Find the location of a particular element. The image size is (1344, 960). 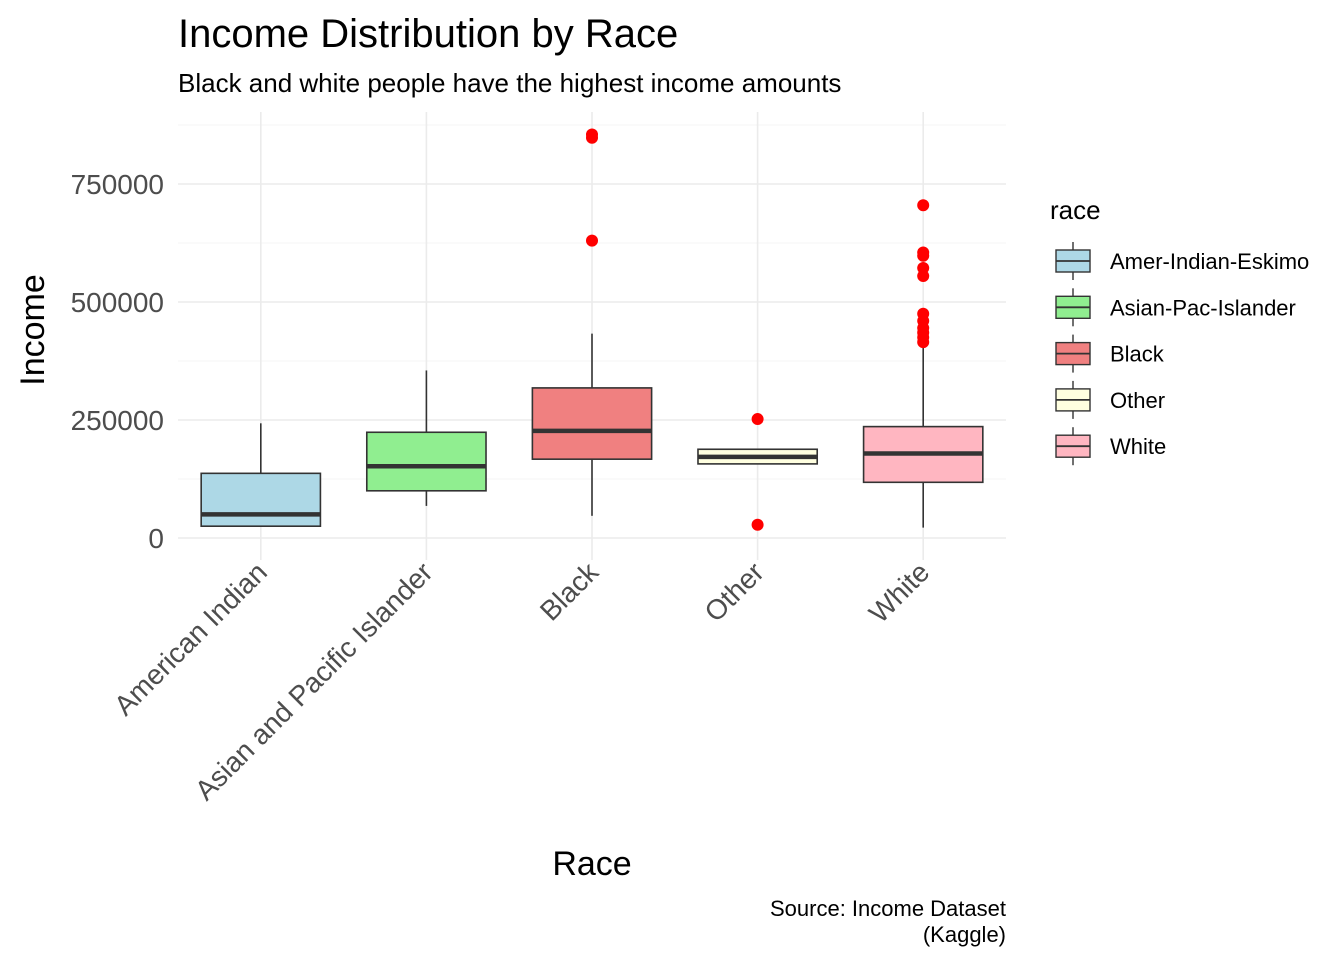

y-tick-label: 500000 is located at coordinates (117, 302).